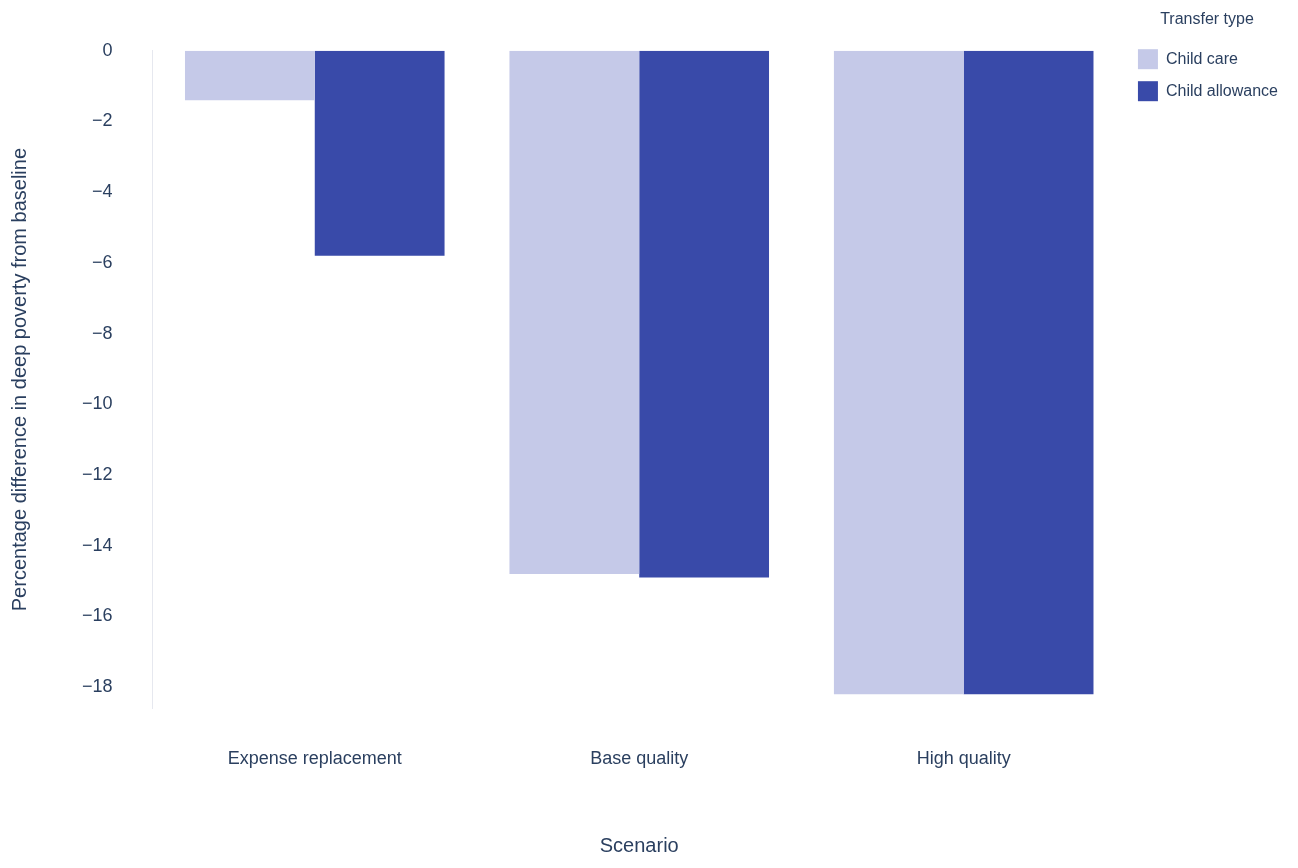  Describe the element at coordinates (107, 49) in the screenshot. I see `y-tick-label: 0` at that location.